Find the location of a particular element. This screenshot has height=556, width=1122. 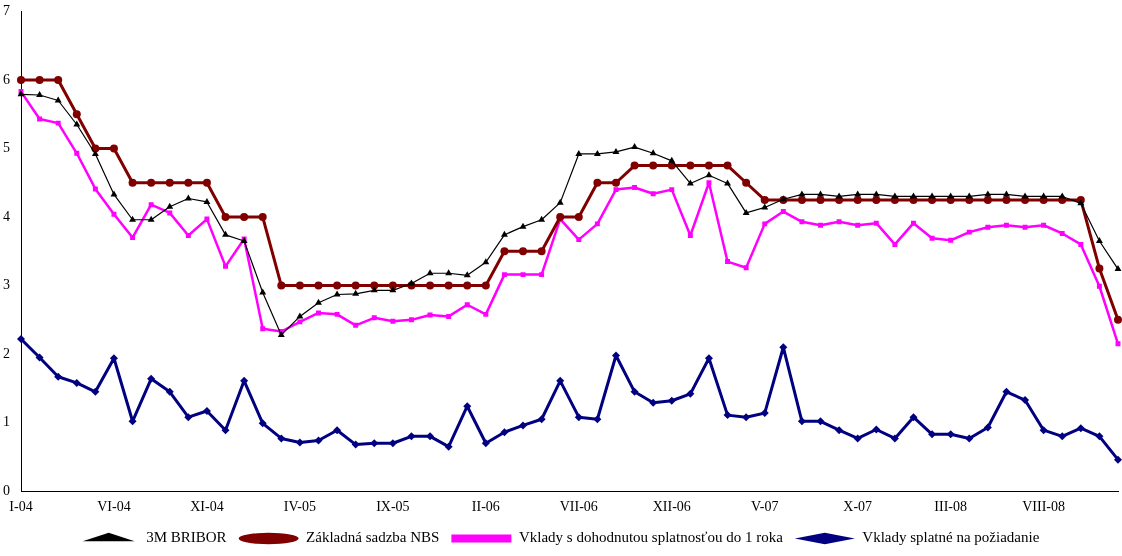

x-tick-label: VIII-08 is located at coordinates (1044, 507).